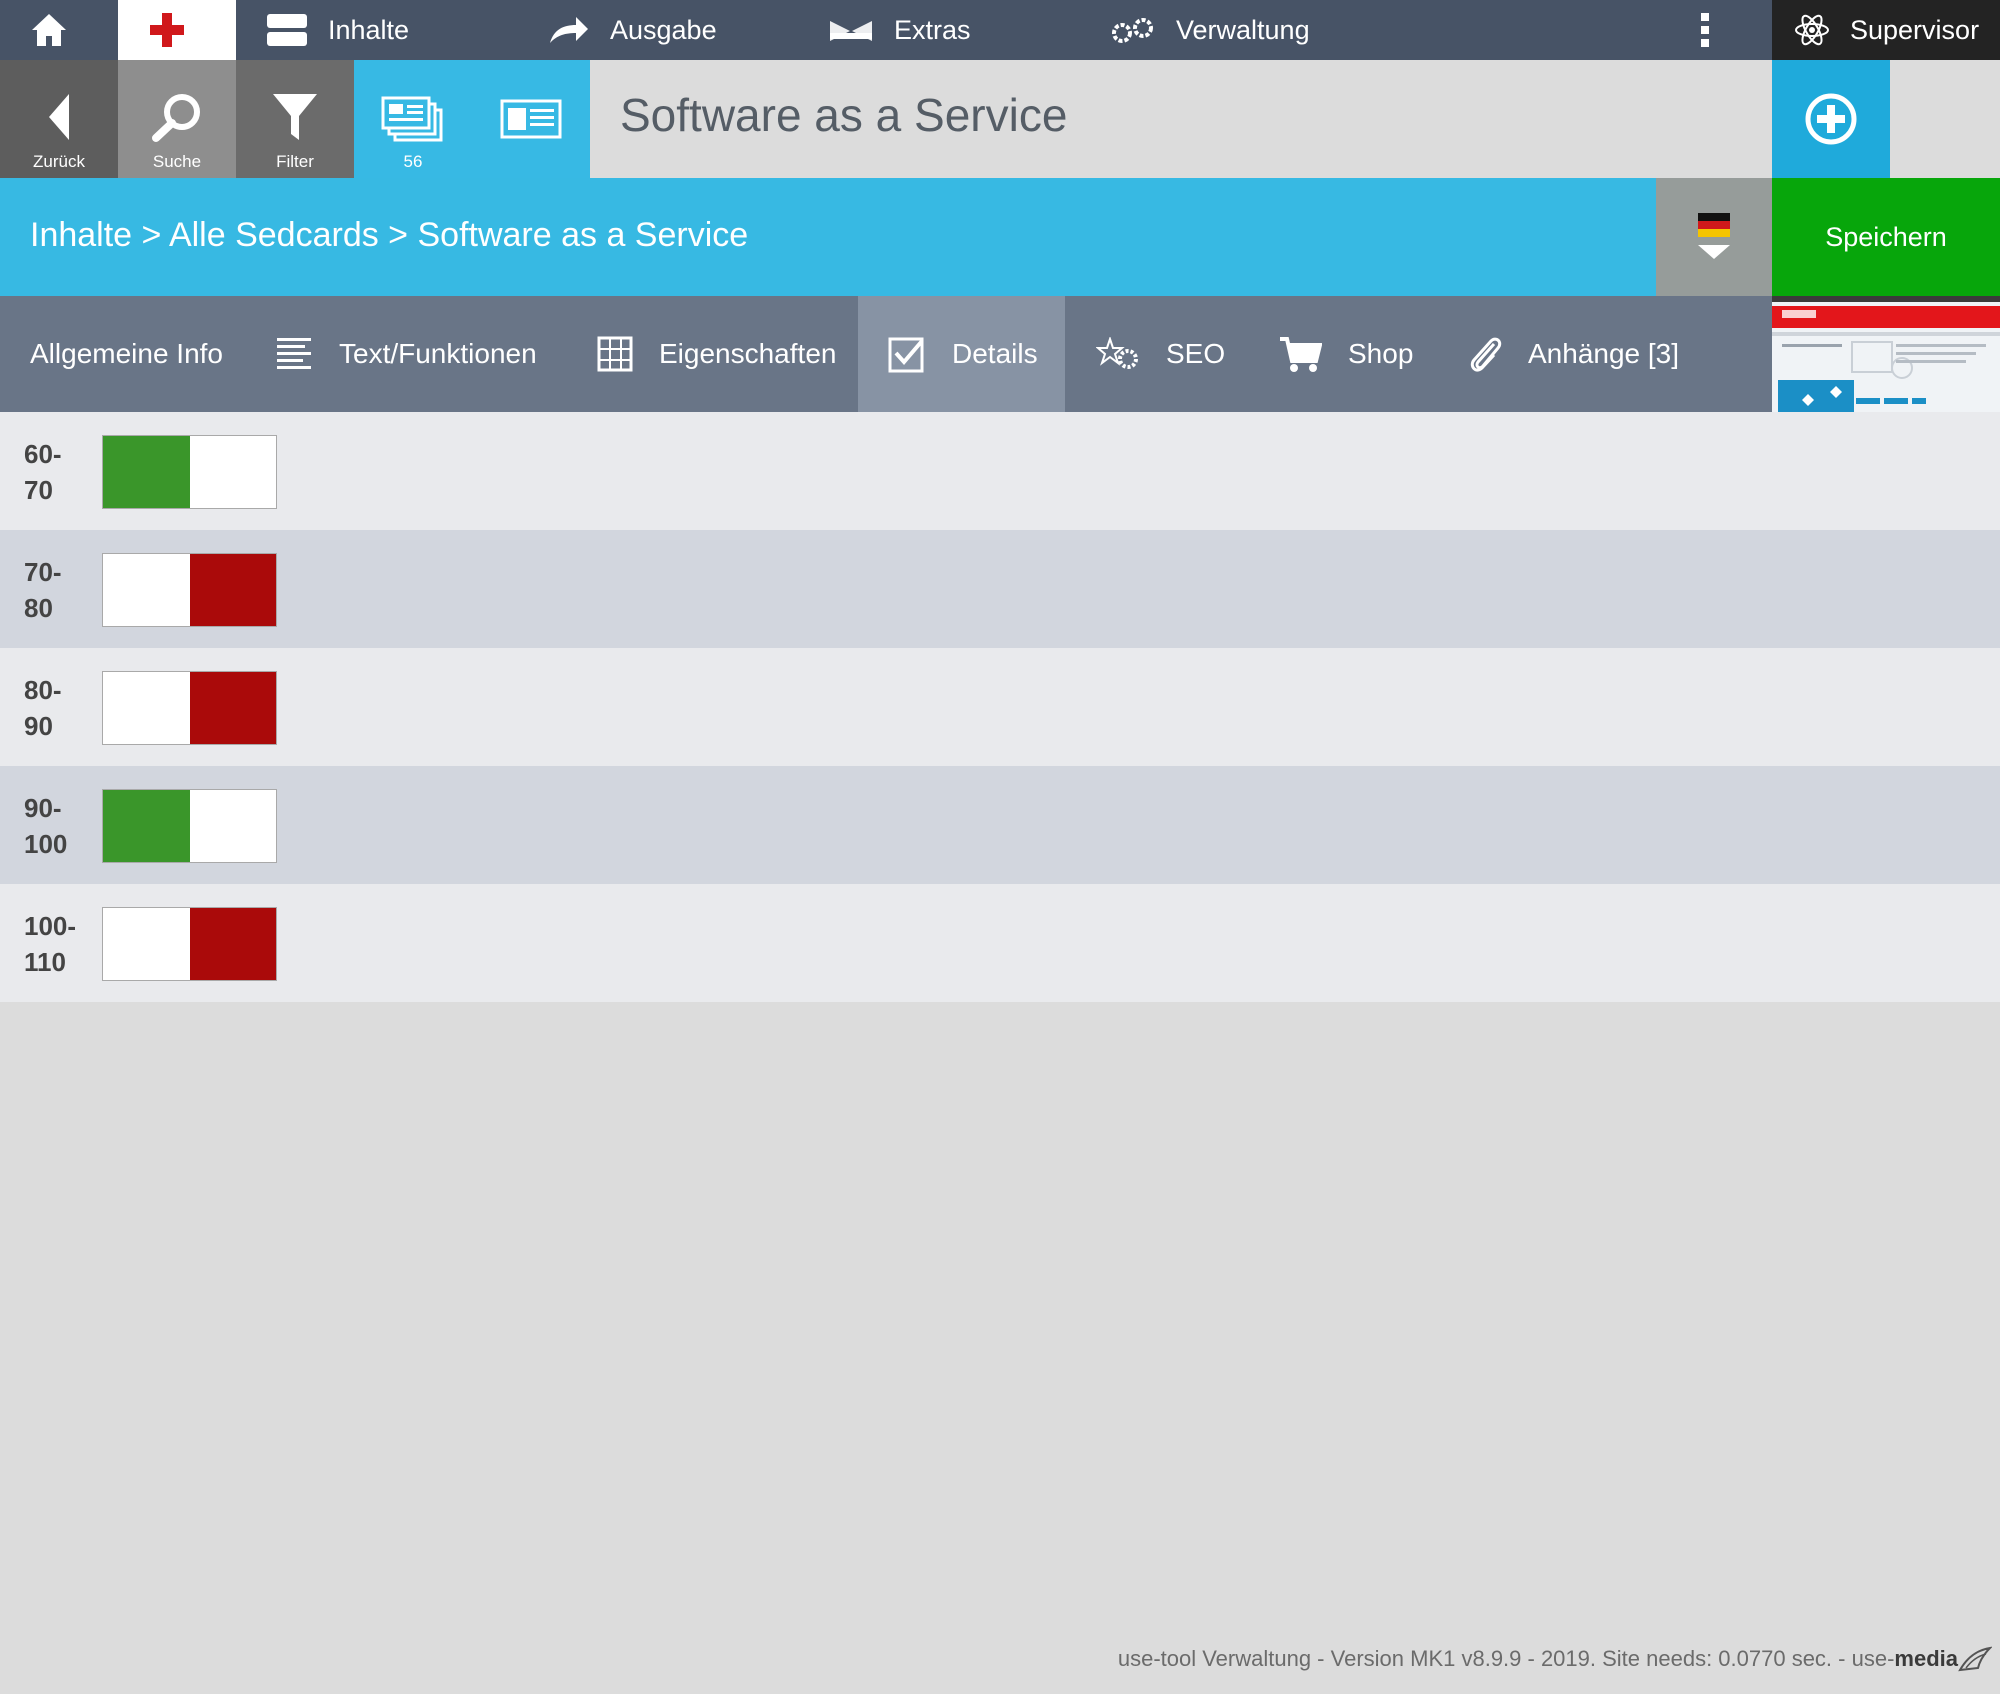 The image size is (2000, 1694). I want to click on nav-ausgabe-label: Ausgabe, so click(663, 29).